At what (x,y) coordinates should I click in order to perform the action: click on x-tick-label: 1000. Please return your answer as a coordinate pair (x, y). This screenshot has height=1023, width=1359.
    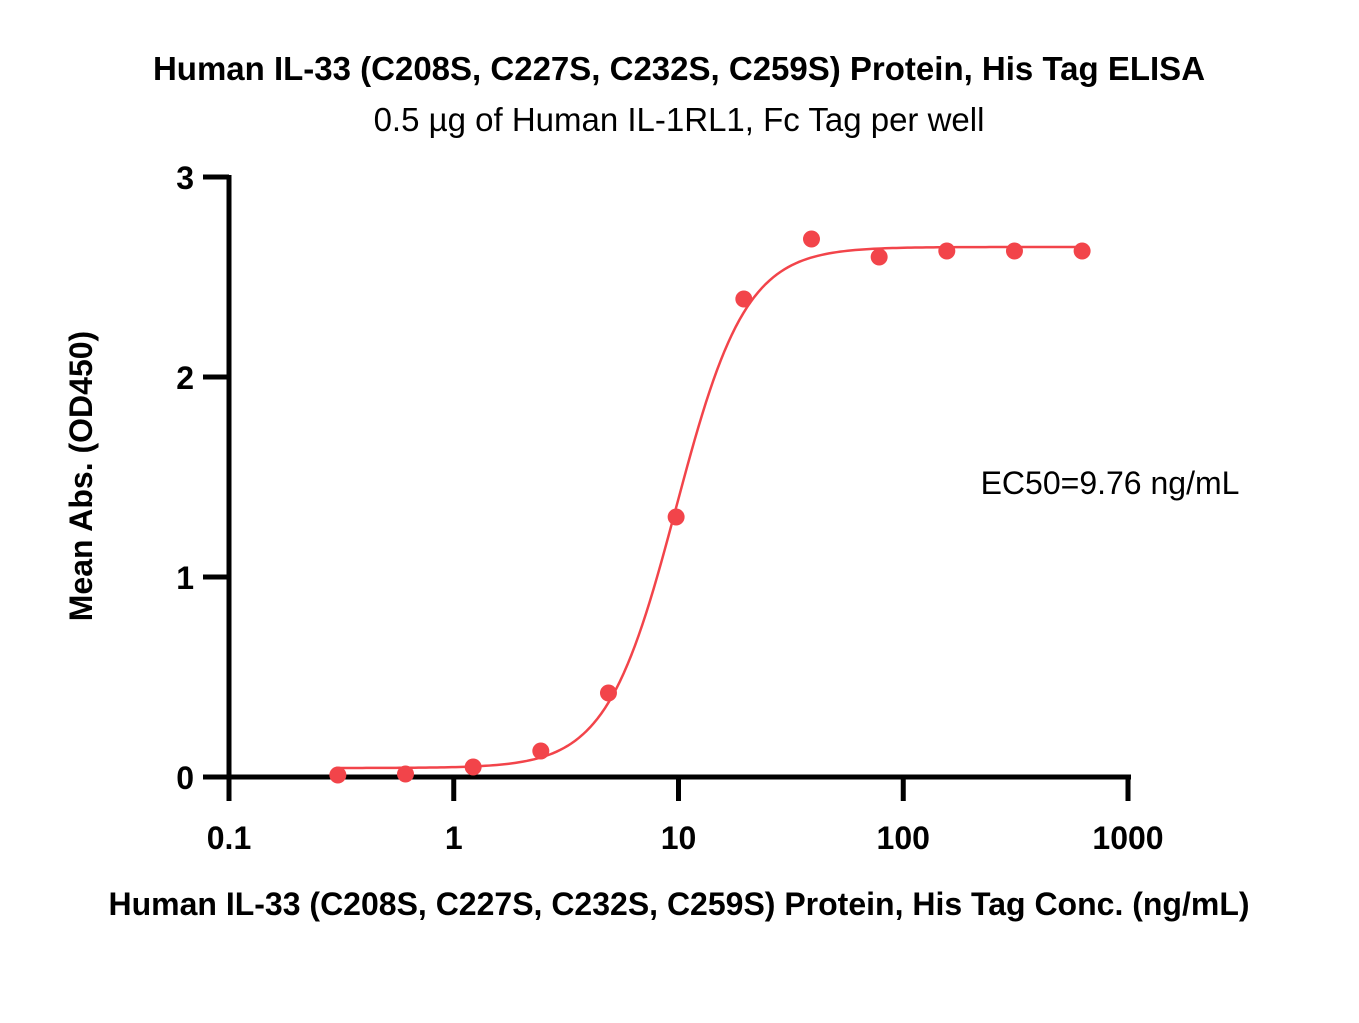
    Looking at the image, I should click on (1127, 838).